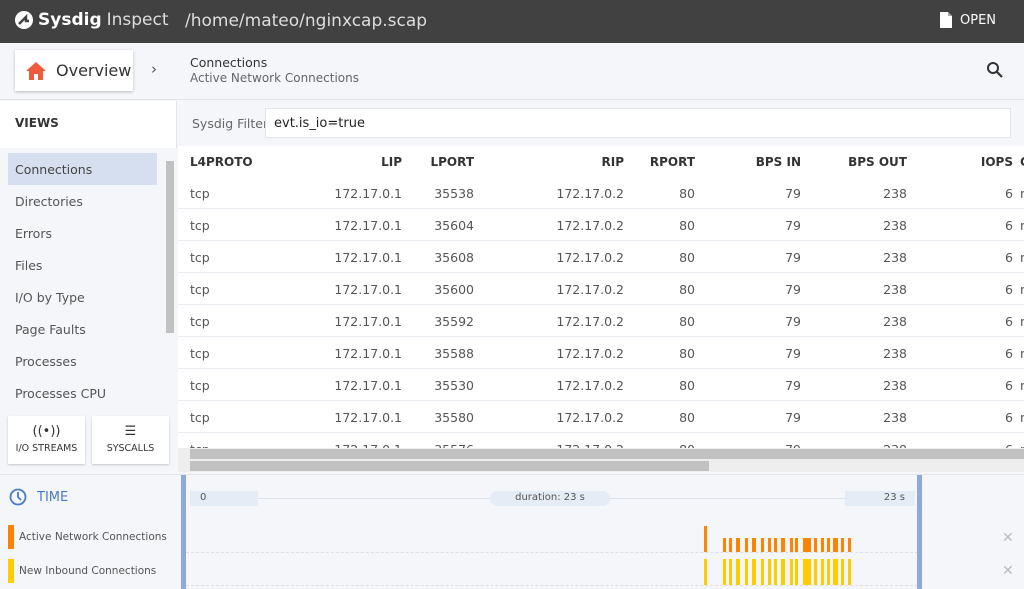  What do you see at coordinates (74, 70) in the screenshot?
I see `overview-button: Overview` at bounding box center [74, 70].